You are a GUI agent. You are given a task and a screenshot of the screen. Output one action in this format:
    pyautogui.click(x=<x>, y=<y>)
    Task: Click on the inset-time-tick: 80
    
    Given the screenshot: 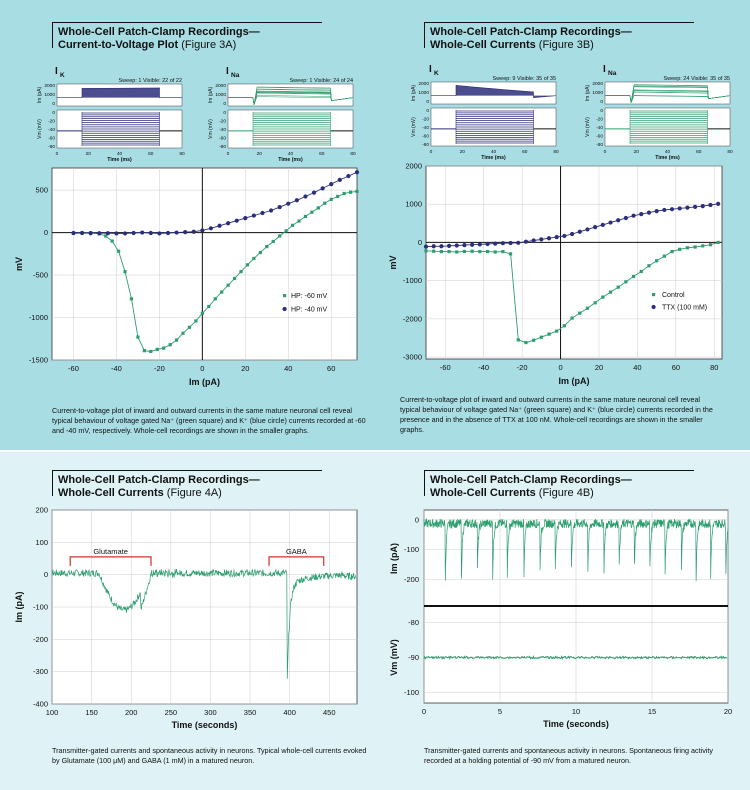 What is the action you would take?
    pyautogui.click(x=353, y=154)
    